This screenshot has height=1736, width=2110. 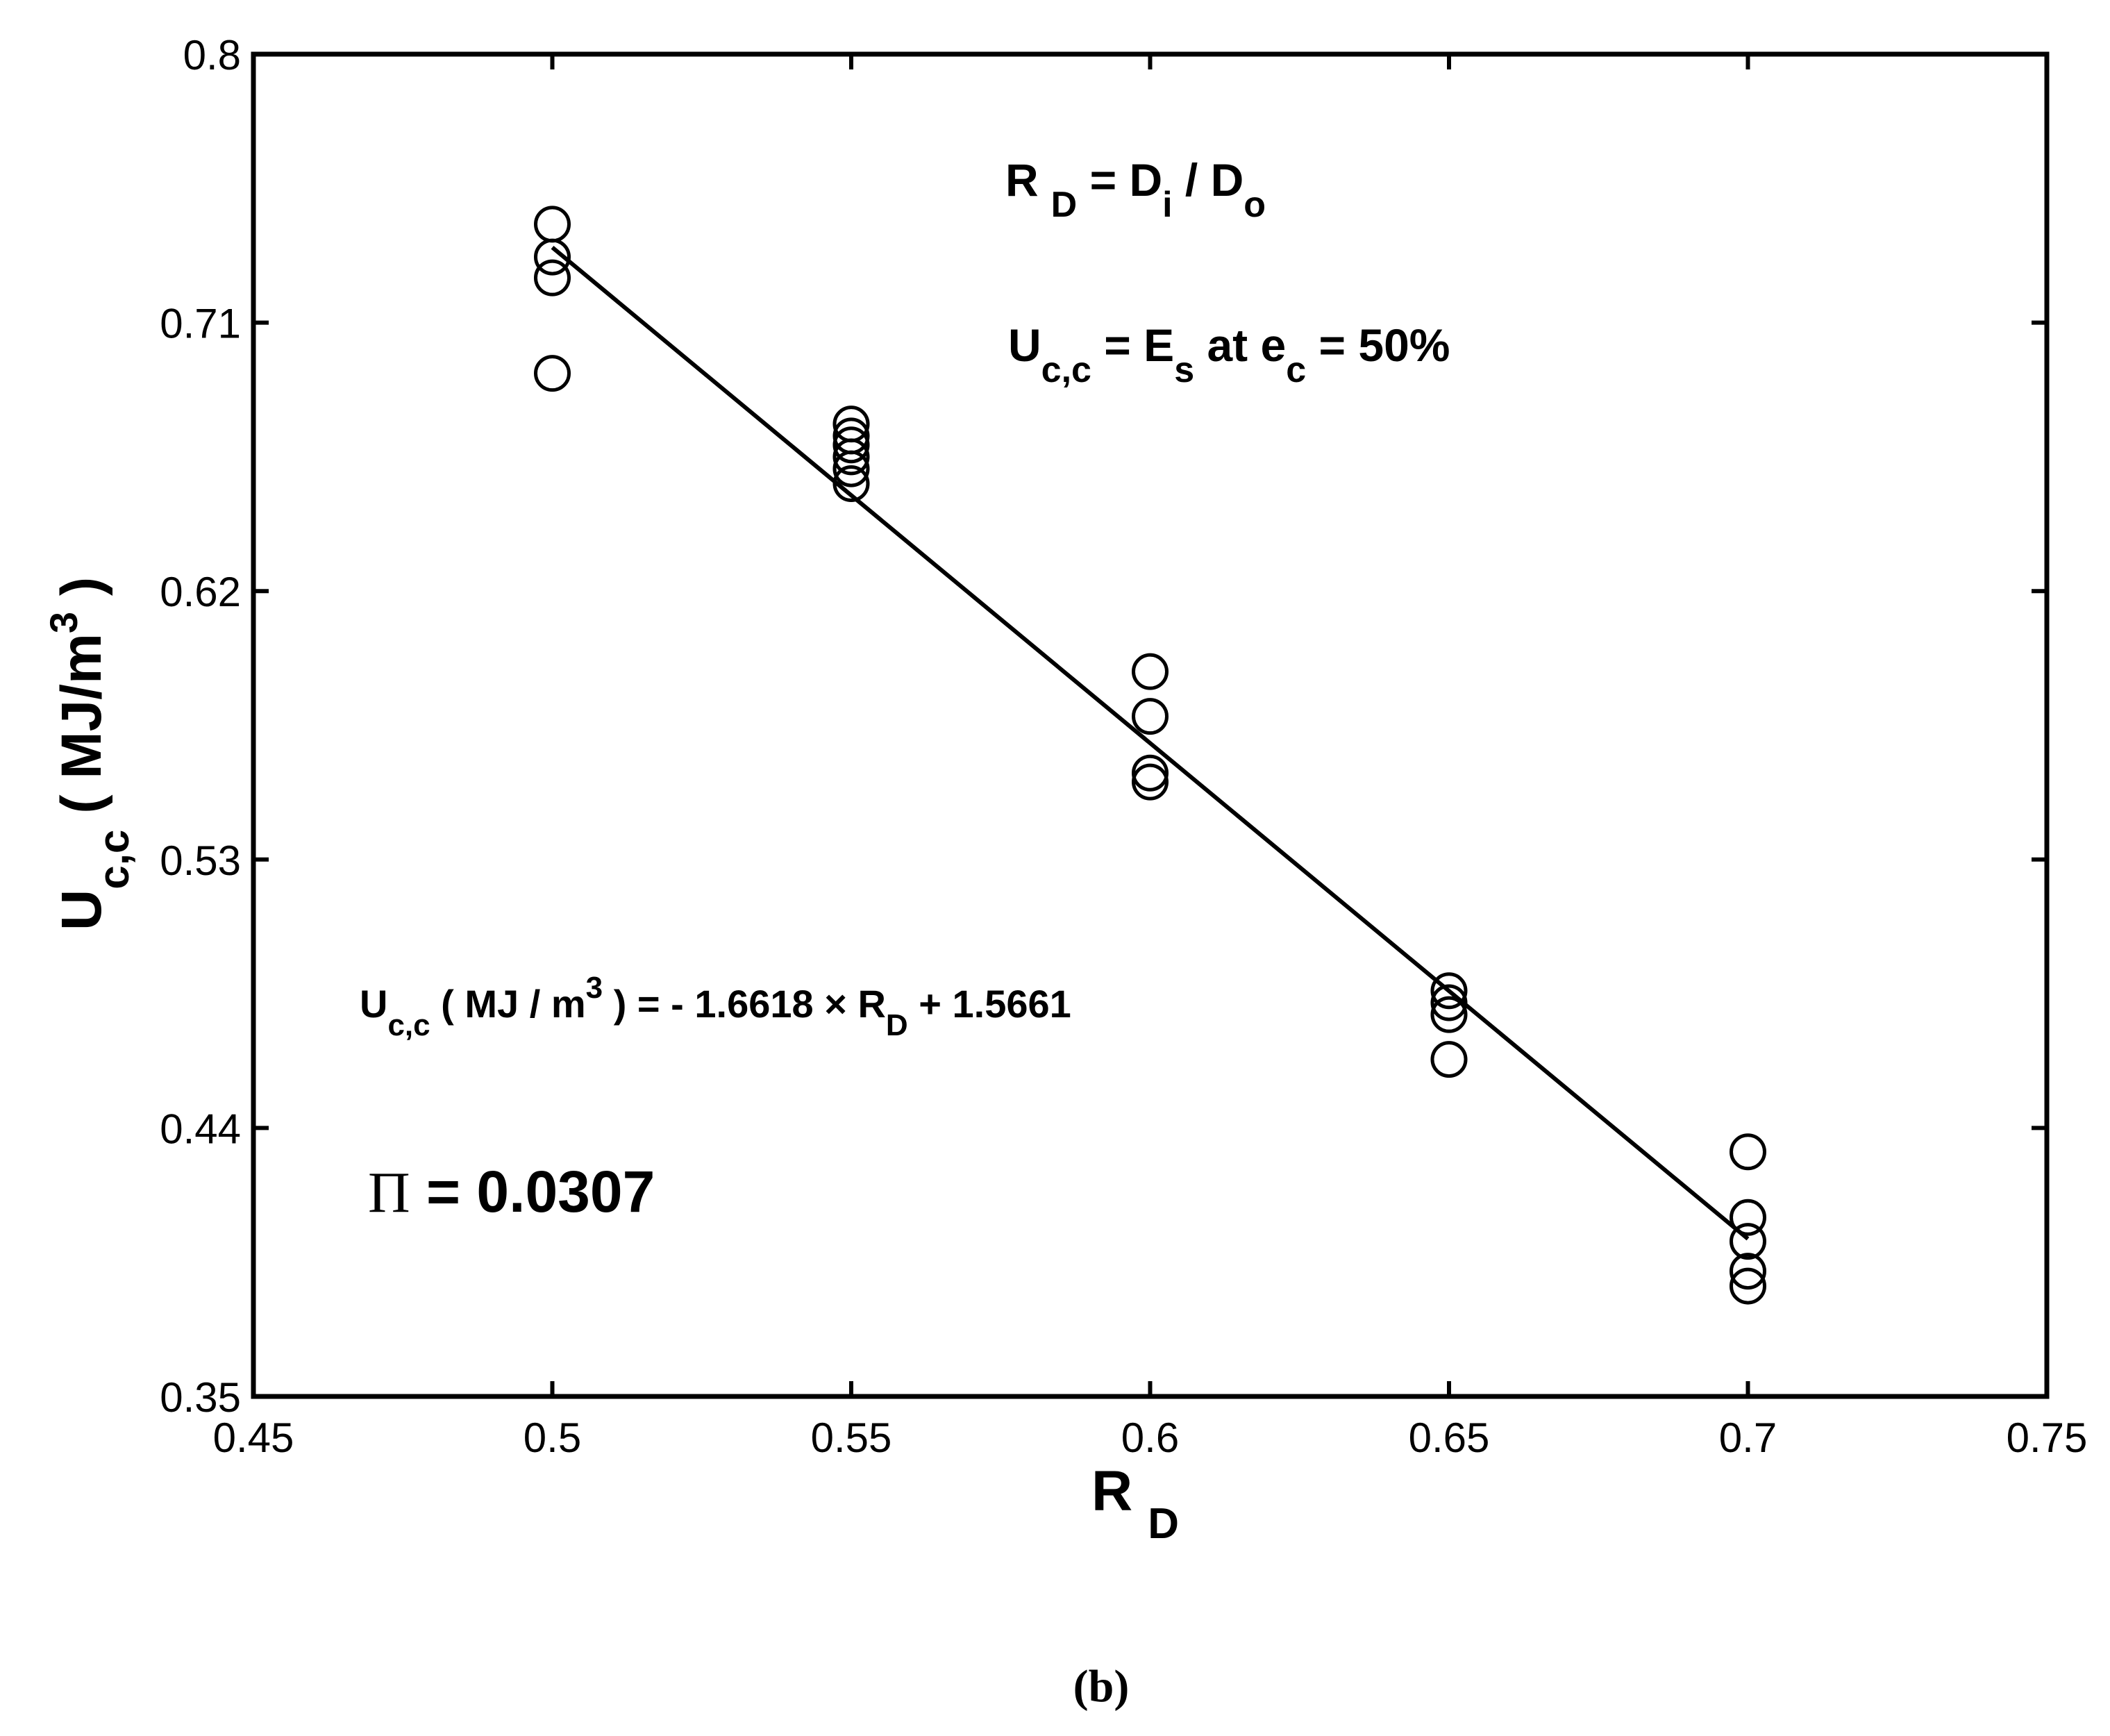 I want to click on x-tick-labels: 0.45 0.5 0.55 0.6 0.65 0.7 0.75, so click(x=1150, y=1437).